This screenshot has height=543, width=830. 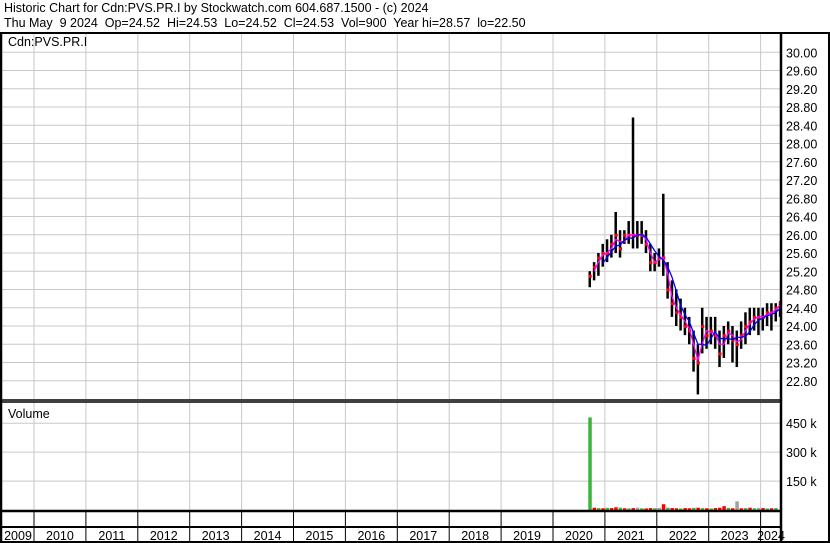 I want to click on price-tick-label: 28.40, so click(x=801, y=126).